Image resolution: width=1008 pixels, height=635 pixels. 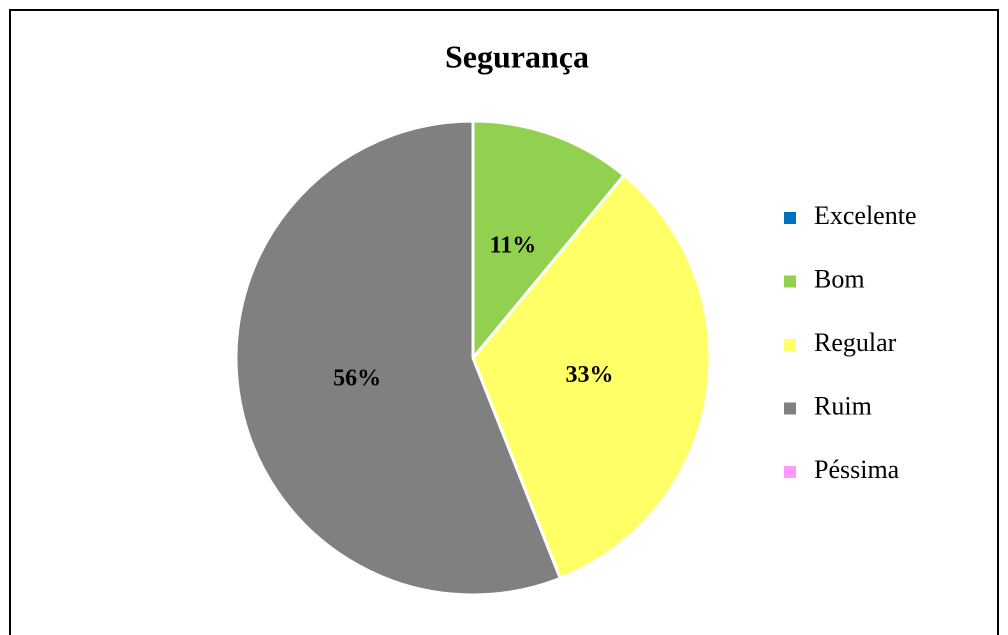 What do you see at coordinates (855, 342) in the screenshot?
I see `legend-label: Regular` at bounding box center [855, 342].